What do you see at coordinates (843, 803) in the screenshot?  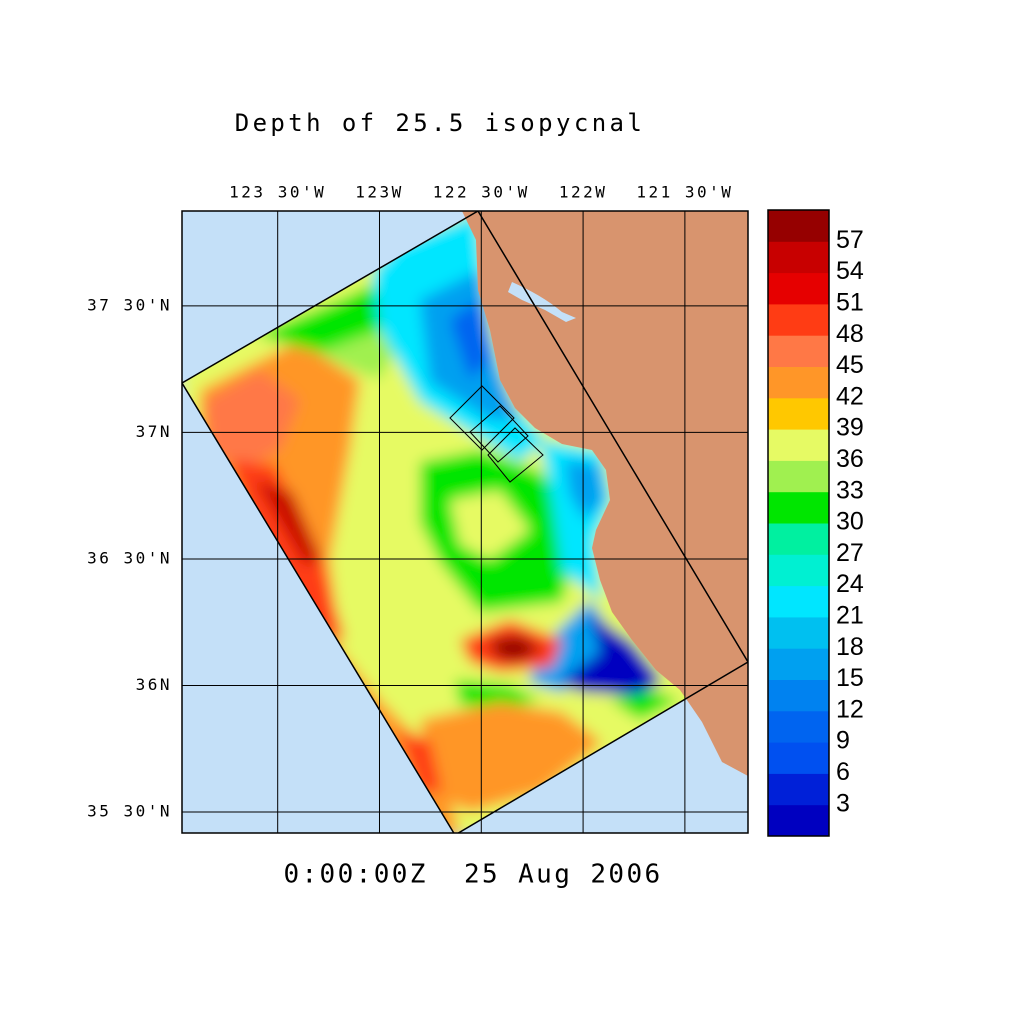 I see `colorbar-label: 3` at bounding box center [843, 803].